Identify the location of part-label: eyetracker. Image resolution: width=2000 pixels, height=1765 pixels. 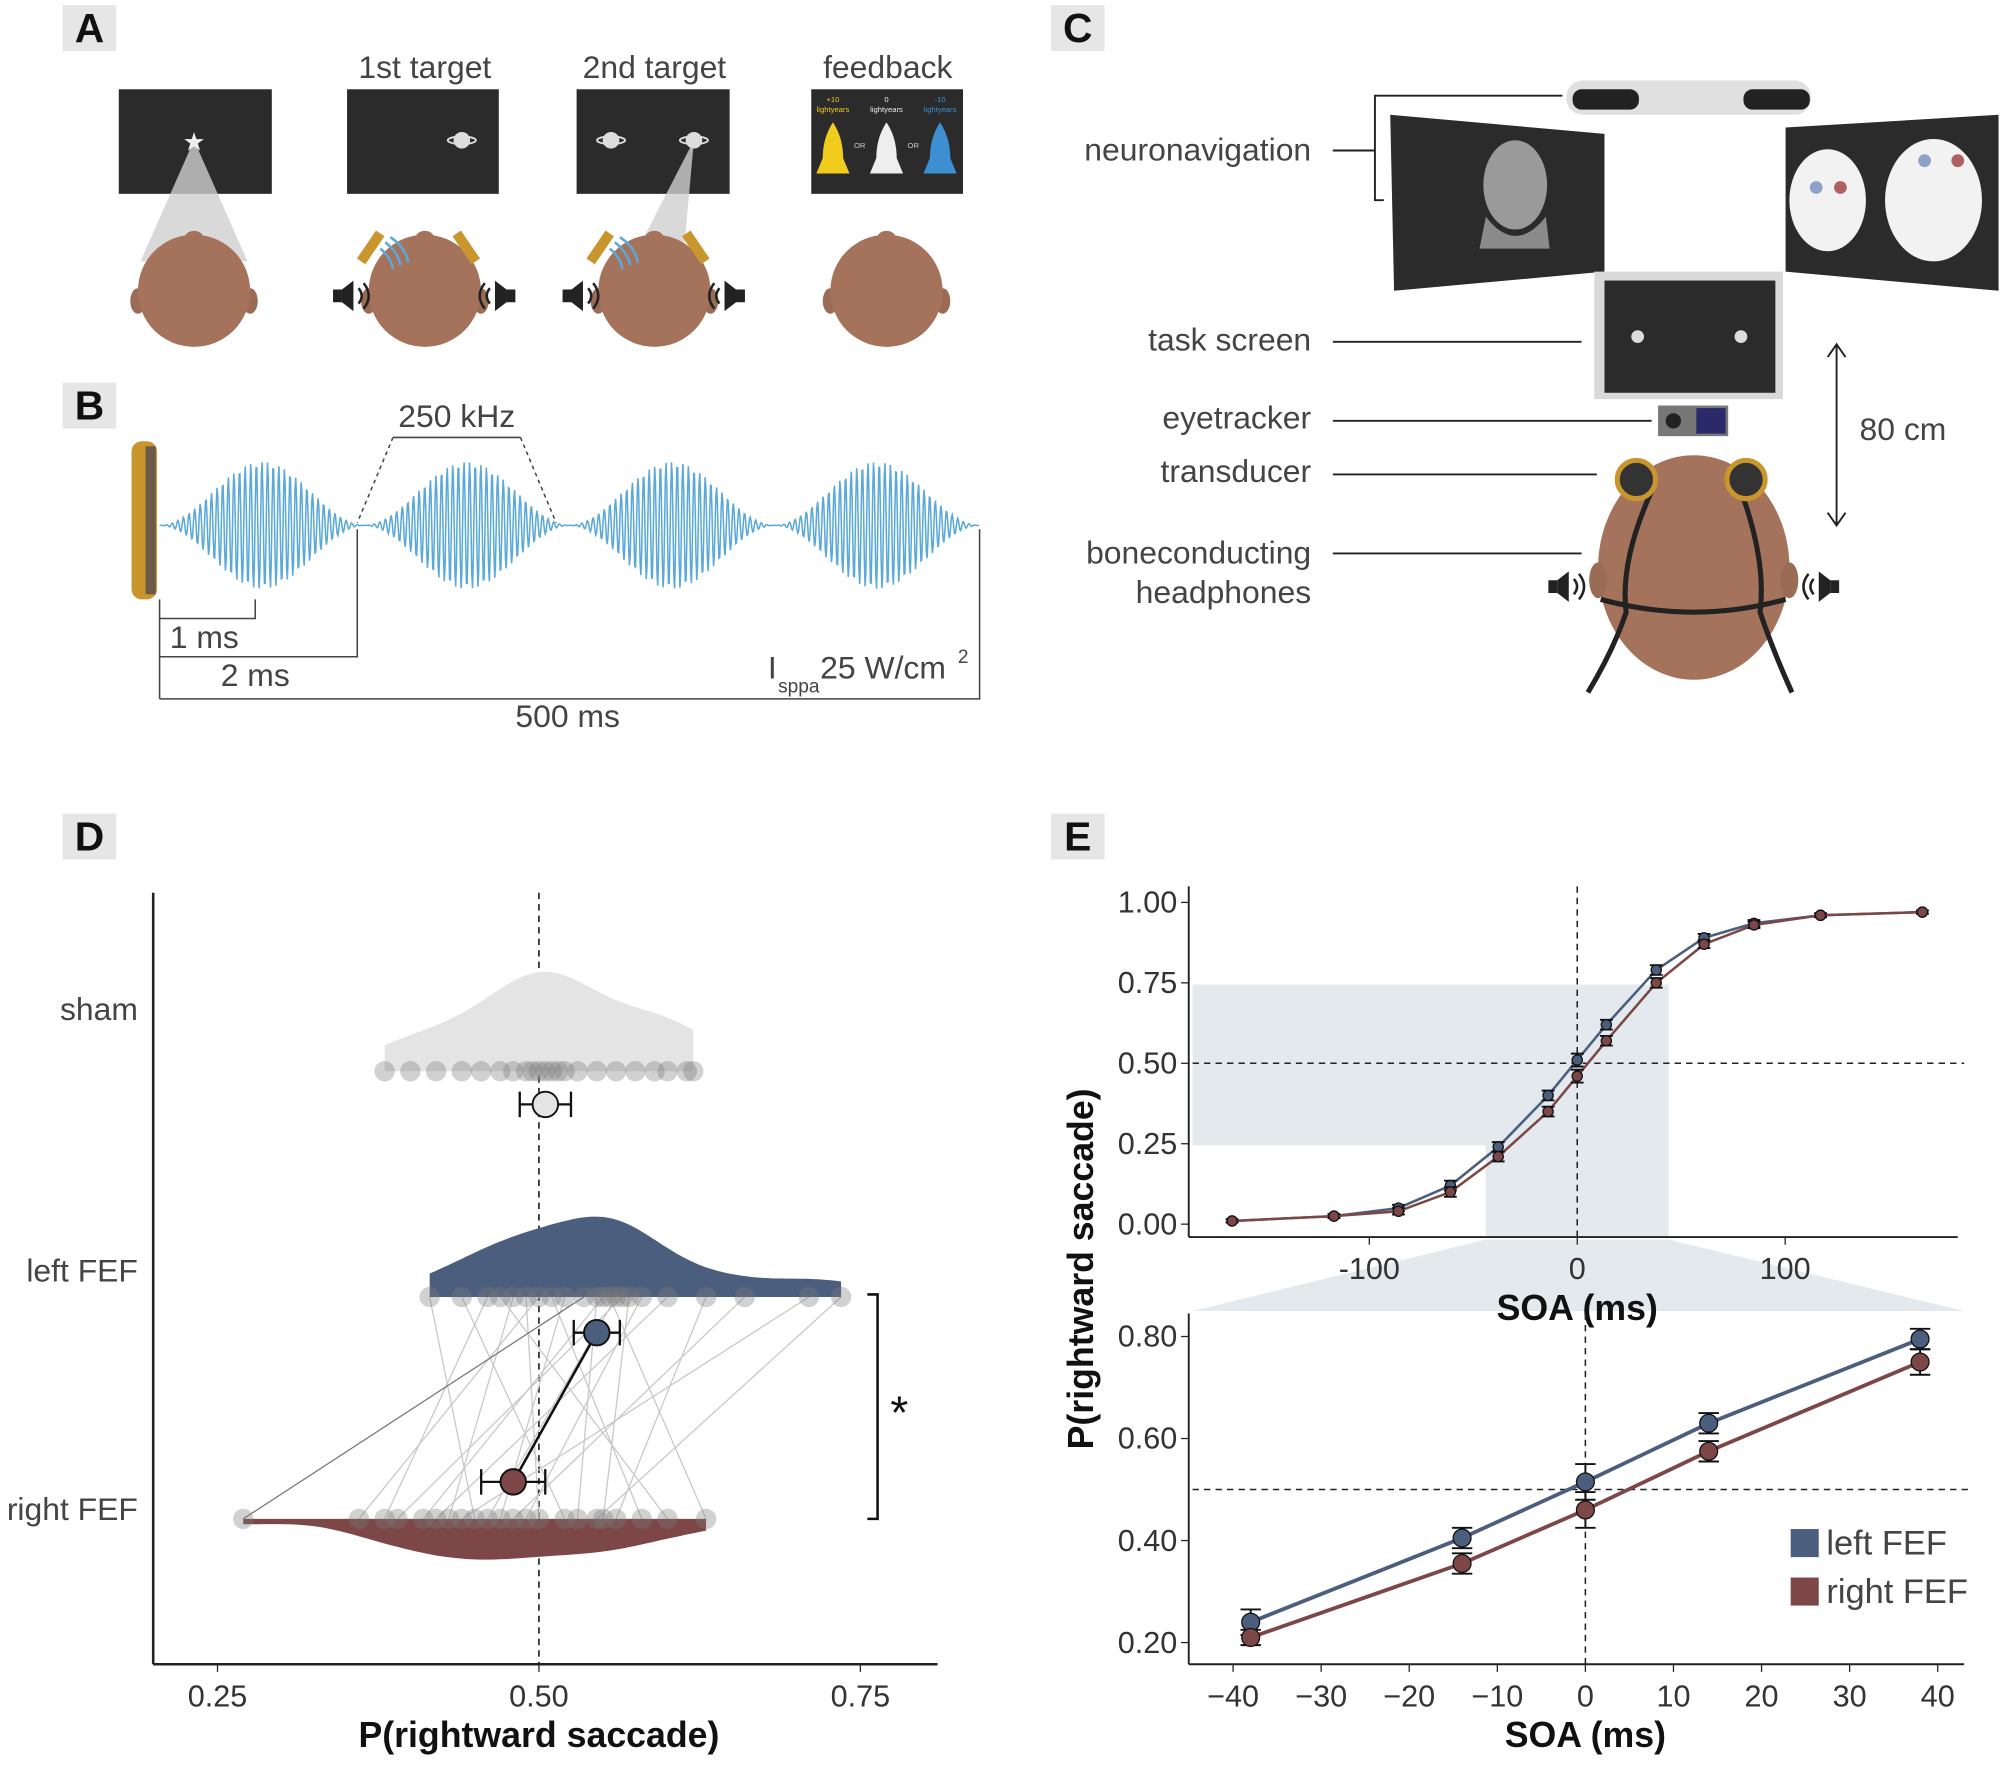
(1236, 417).